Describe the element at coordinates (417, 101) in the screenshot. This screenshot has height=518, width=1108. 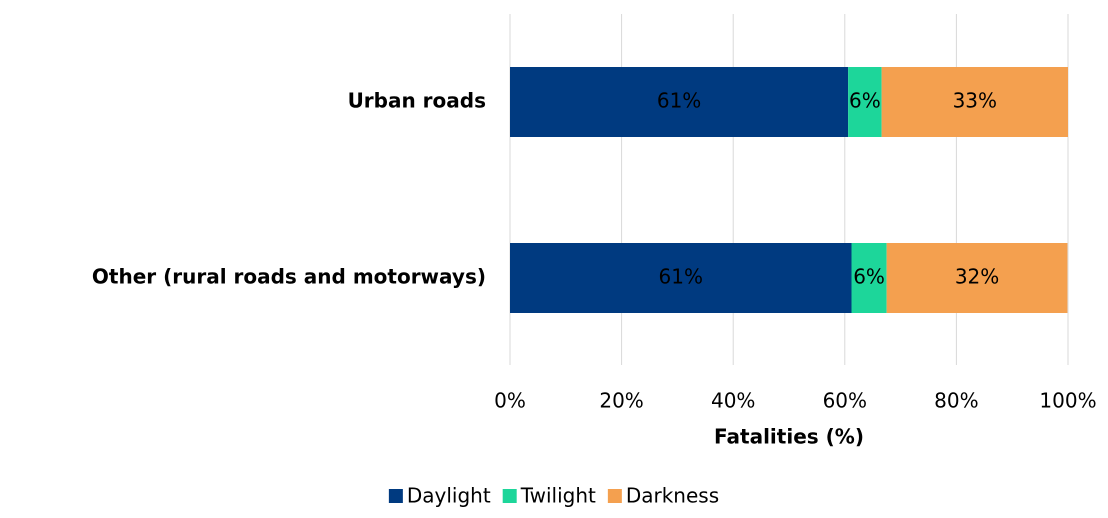
I see `y-tick-label: Urban roads` at that location.